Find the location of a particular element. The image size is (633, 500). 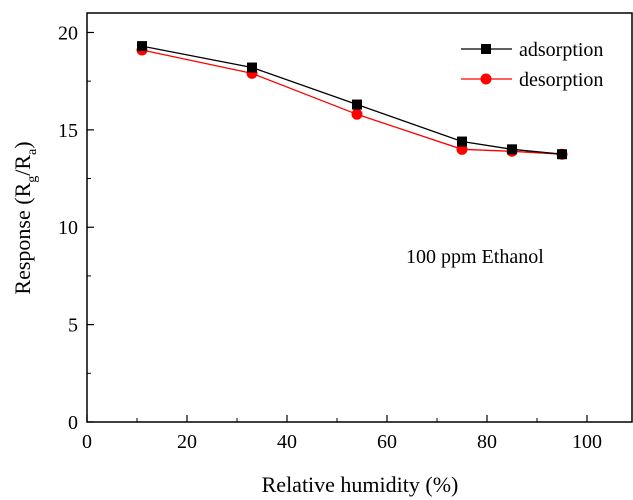

x-axis-title: Relative humidity (%) is located at coordinates (360, 484).